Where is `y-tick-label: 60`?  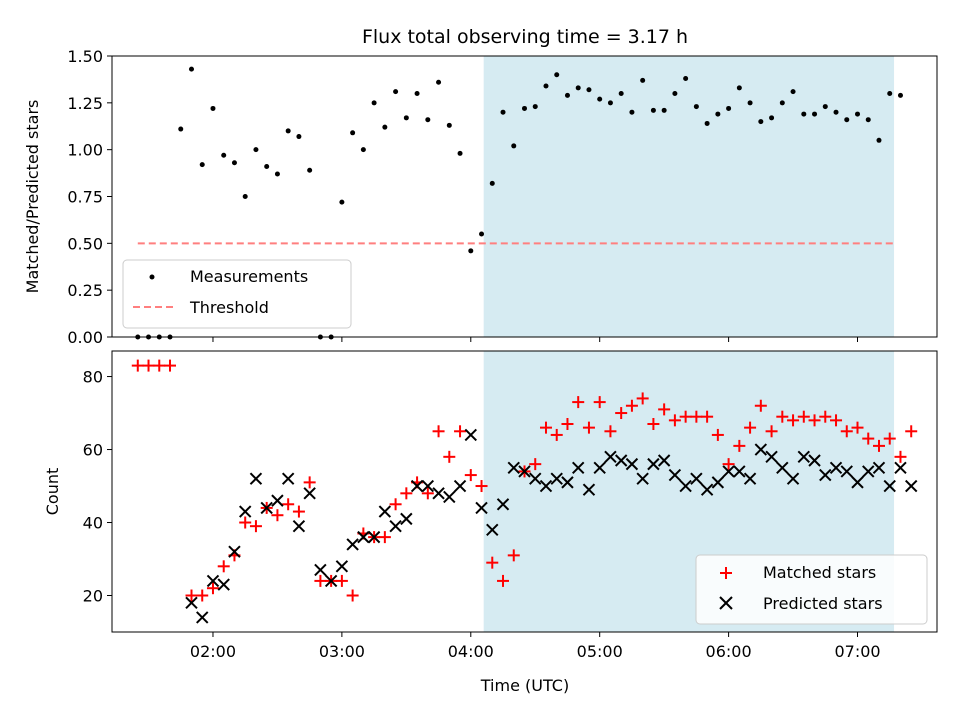 y-tick-label: 60 is located at coordinates (93, 450).